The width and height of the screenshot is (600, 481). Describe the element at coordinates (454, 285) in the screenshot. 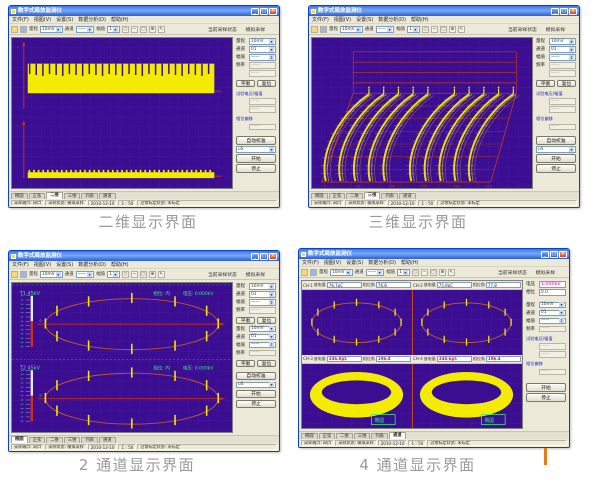

I see `discharge-field: 75.9pC` at that location.